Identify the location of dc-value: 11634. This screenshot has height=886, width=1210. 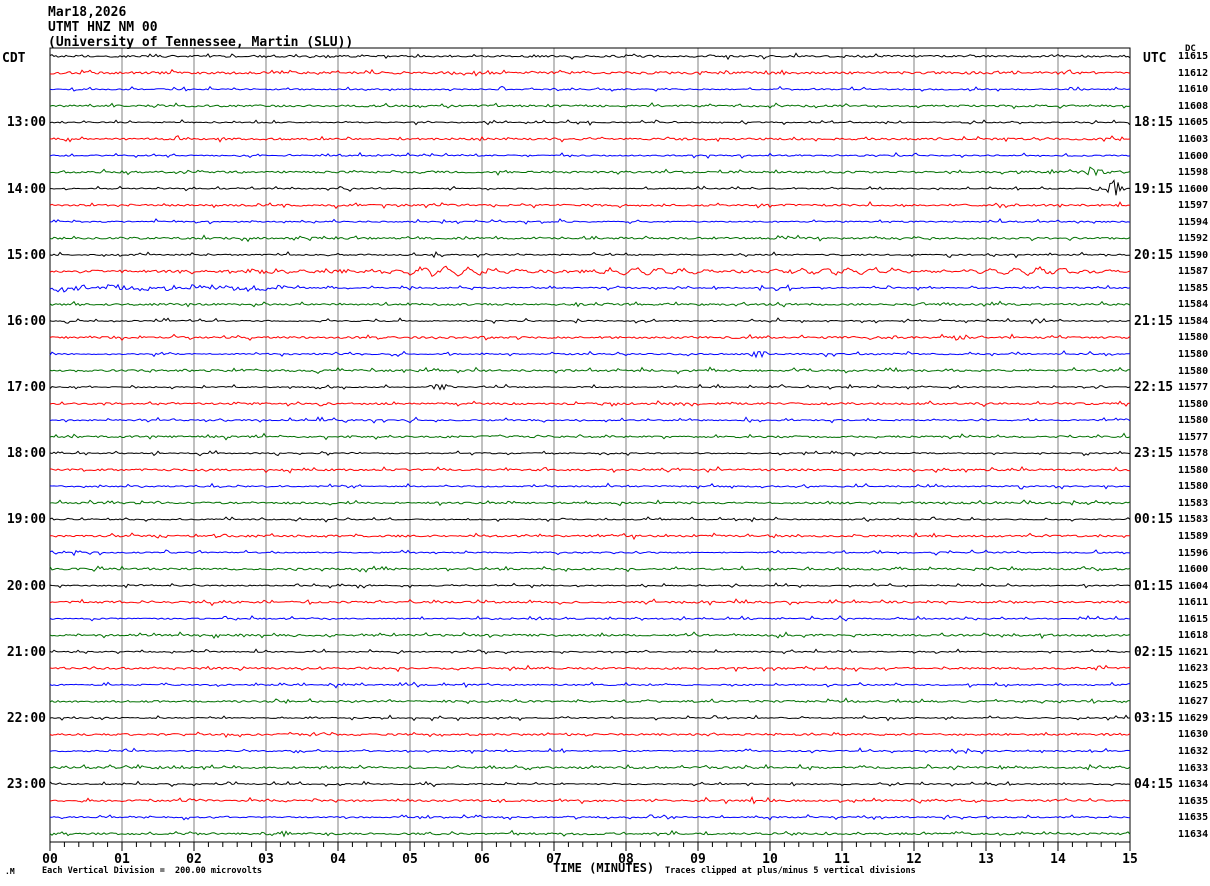
(1193, 834).